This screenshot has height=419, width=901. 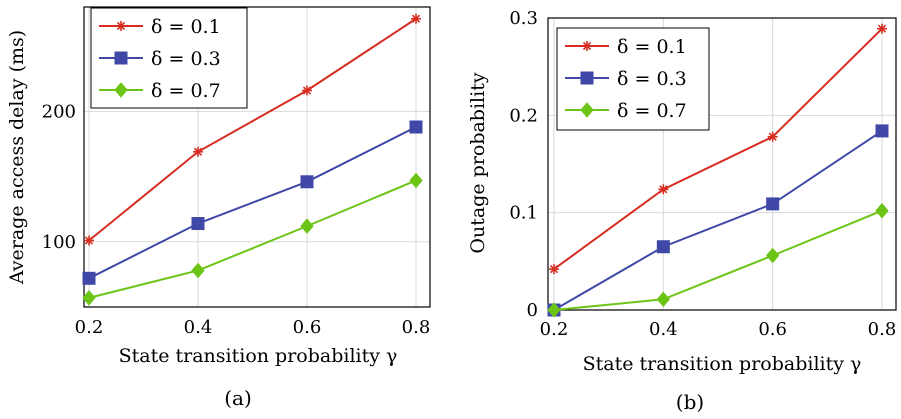 What do you see at coordinates (690, 402) in the screenshot?
I see `caption-b: (b)` at bounding box center [690, 402].